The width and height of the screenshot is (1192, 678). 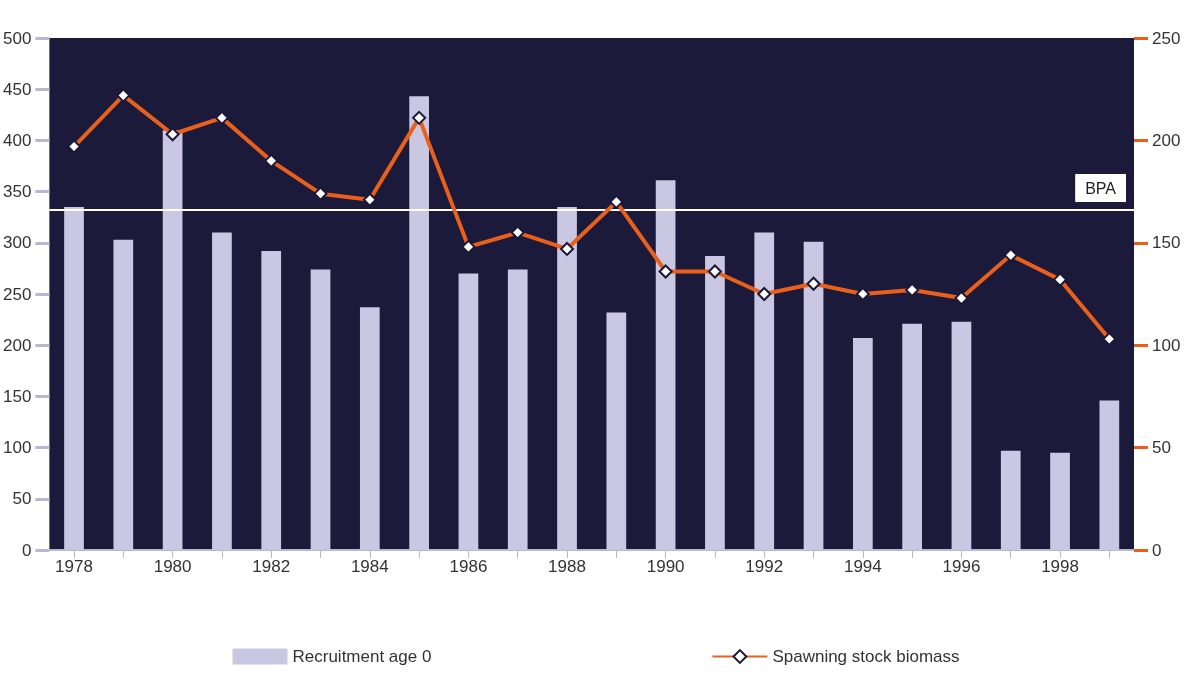 What do you see at coordinates (17, 38) in the screenshot?
I see `y-tick-label: 500` at bounding box center [17, 38].